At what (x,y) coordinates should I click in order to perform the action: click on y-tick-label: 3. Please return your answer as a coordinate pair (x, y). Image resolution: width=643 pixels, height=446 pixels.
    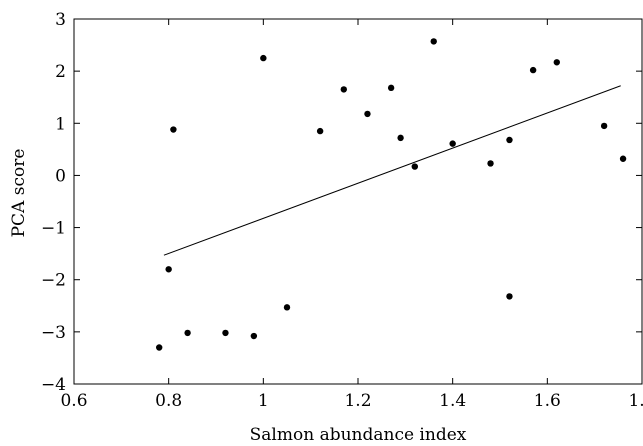
    Looking at the image, I should click on (60, 20).